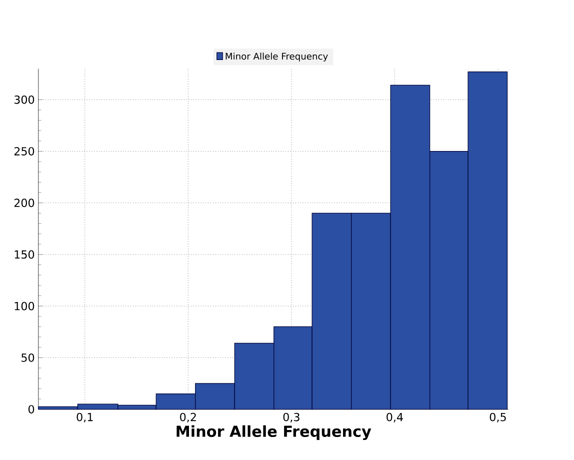 The height and width of the screenshot is (460, 574). I want to click on x-tick-label: 0,5, so click(498, 417).